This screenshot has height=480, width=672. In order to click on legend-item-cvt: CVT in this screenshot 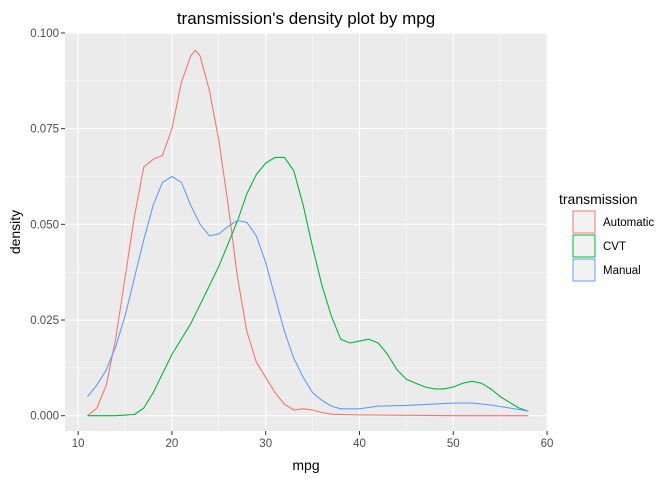, I will do `click(599, 246)`.